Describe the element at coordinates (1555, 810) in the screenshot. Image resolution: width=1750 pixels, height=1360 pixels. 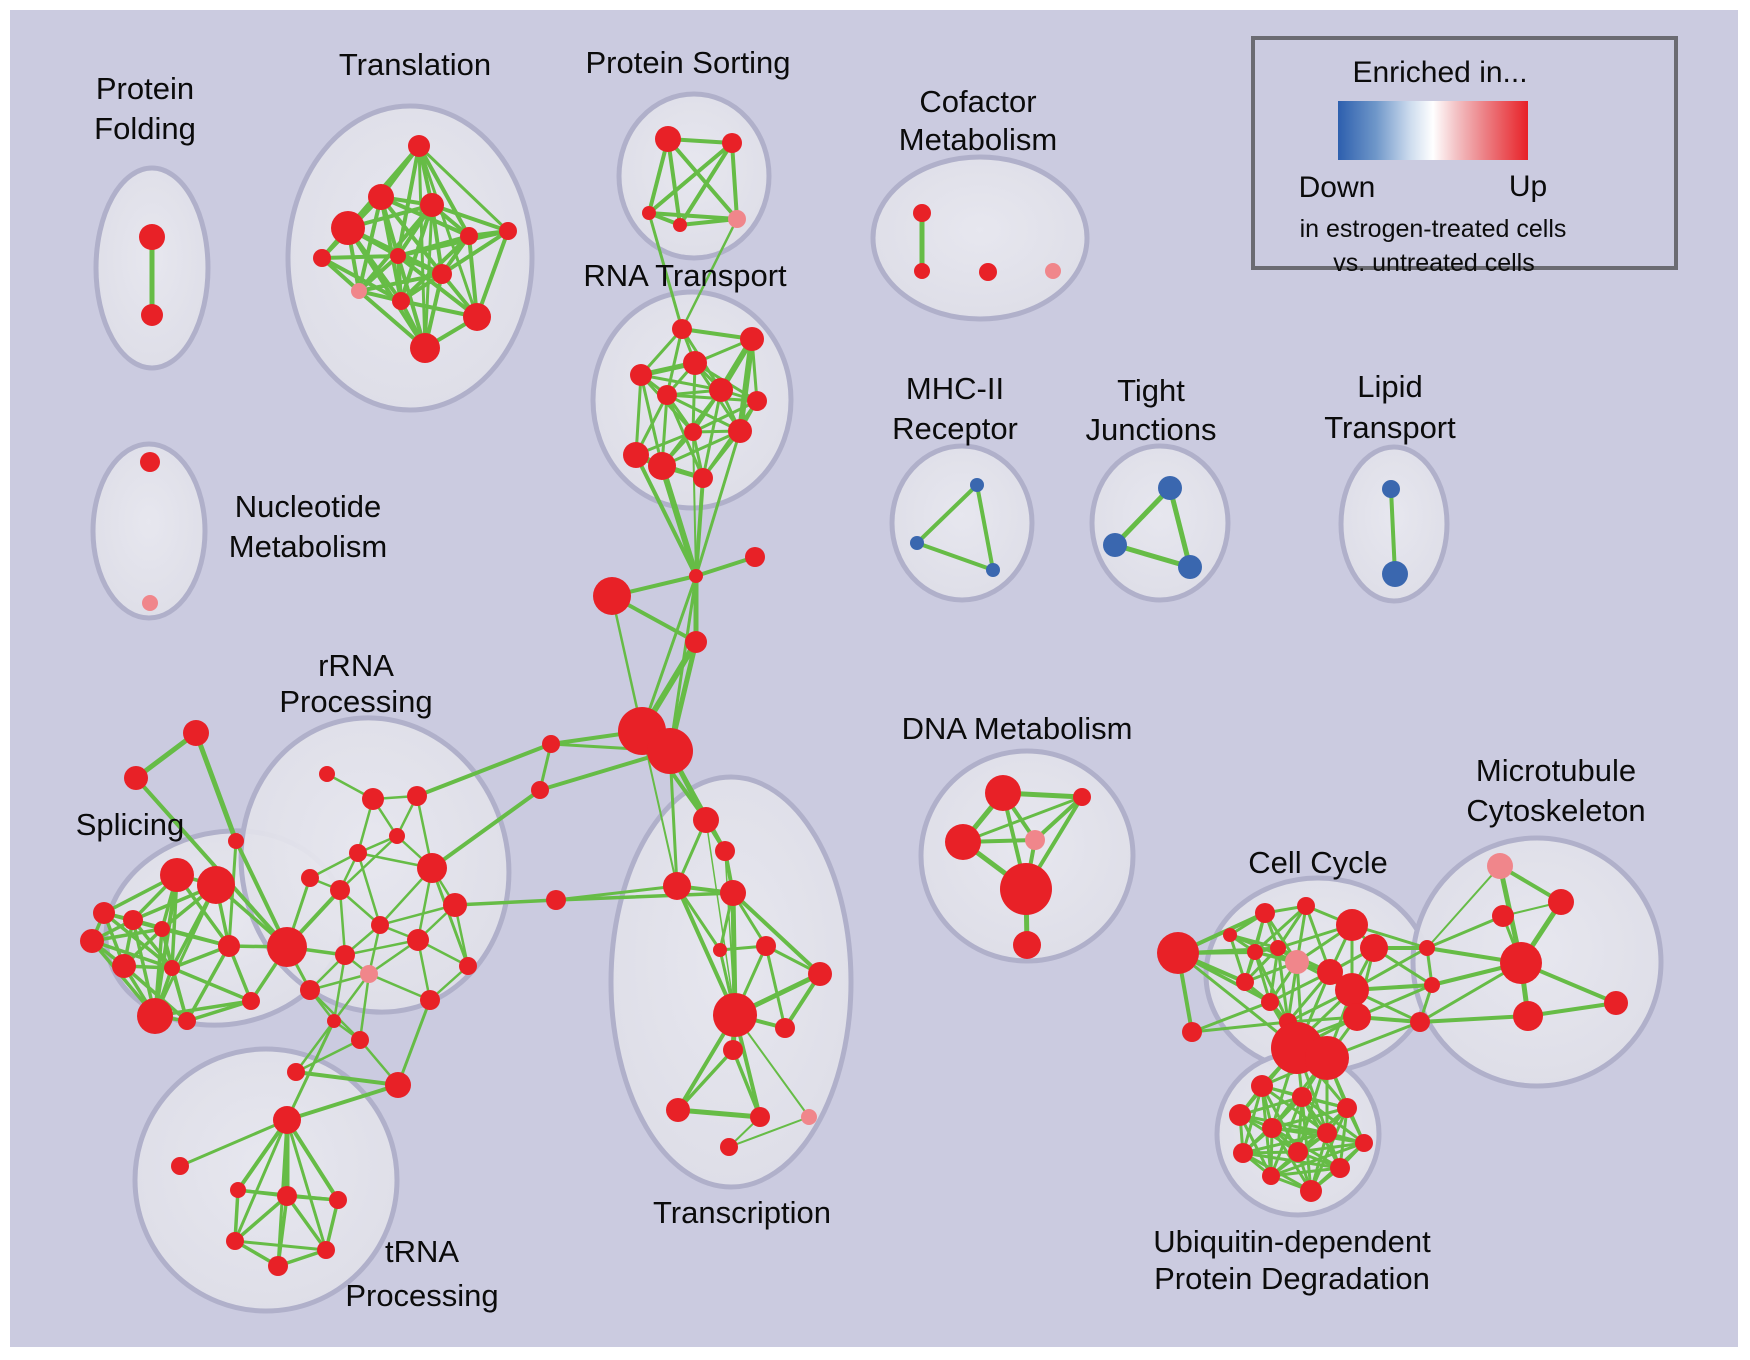
I see `cluster-label-microtubule-cytoskeleton: Cytoskeleton` at that location.